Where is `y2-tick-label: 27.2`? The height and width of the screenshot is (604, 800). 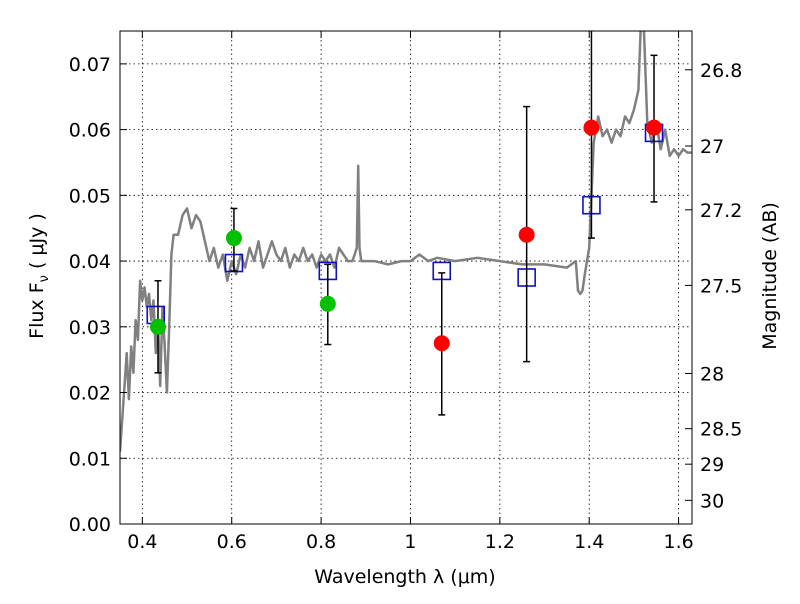 y2-tick-label: 27.2 is located at coordinates (721, 211).